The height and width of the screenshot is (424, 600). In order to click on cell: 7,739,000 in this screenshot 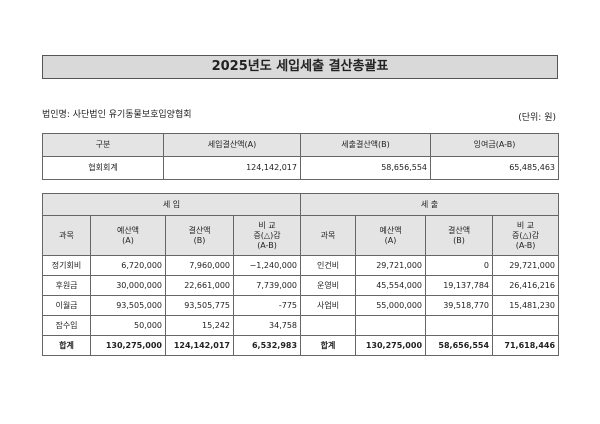, I will do `click(267, 285)`.